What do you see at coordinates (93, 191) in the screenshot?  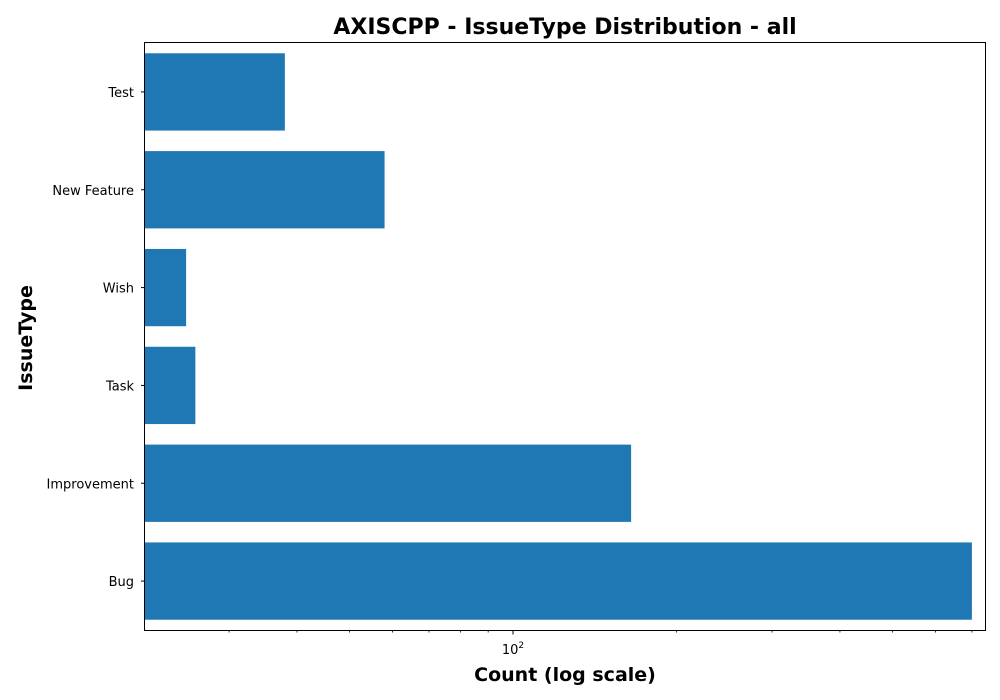 I see `y-tick-label: New Feature` at bounding box center [93, 191].